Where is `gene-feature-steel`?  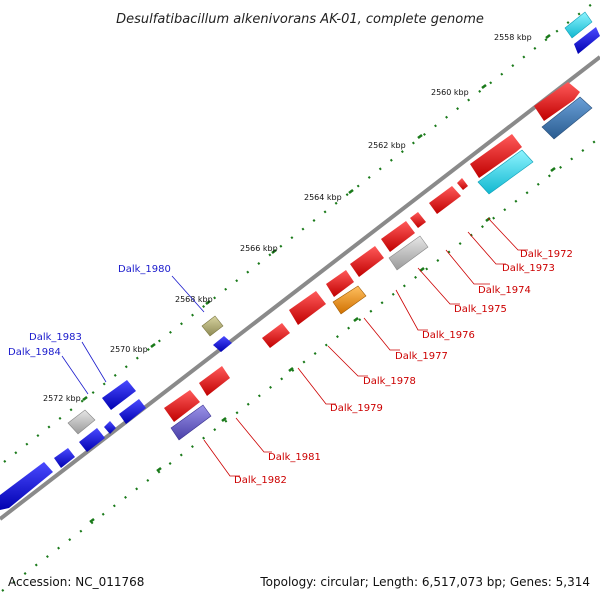 gene-feature-steel is located at coordinates (567, 118).